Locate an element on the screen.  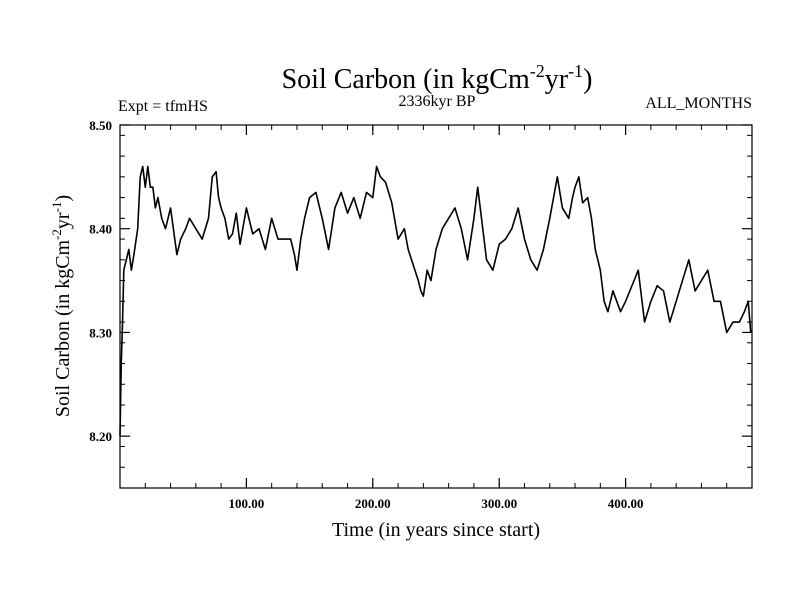
months-label: ALL_MONTHS is located at coordinates (698, 103).